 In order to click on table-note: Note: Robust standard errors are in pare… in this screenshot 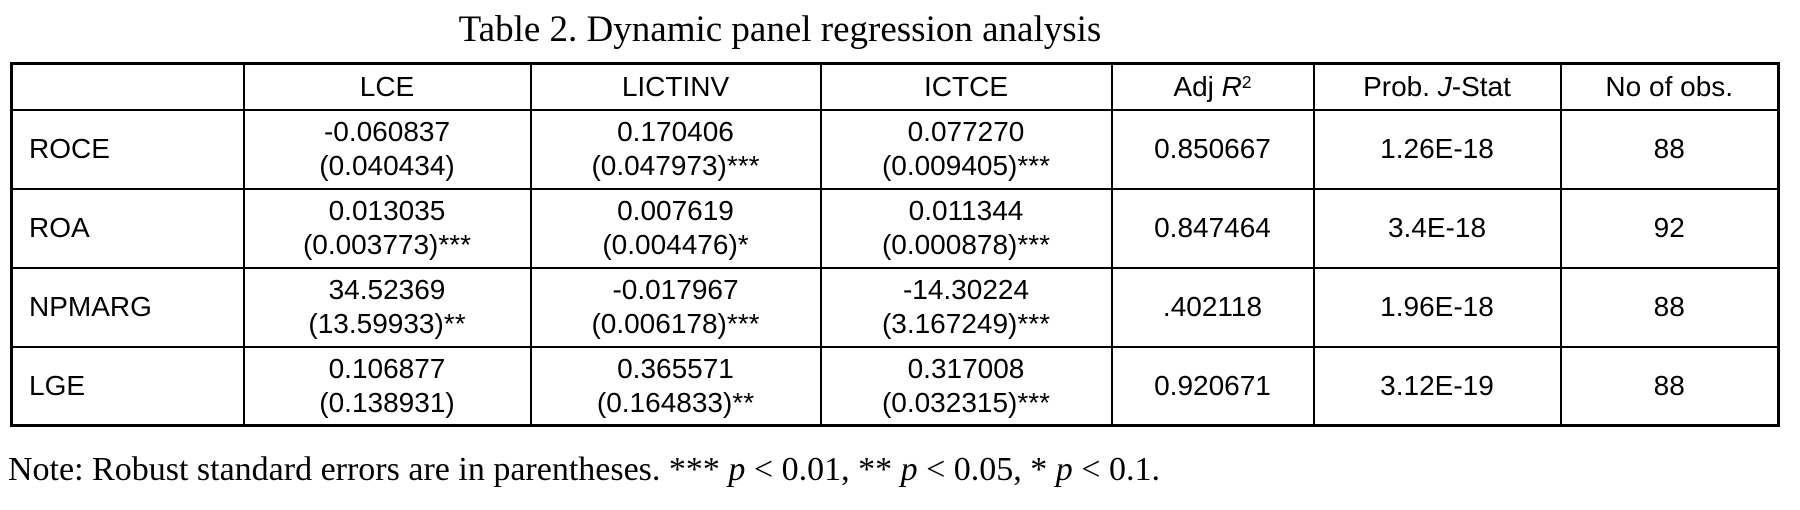, I will do `click(584, 470)`.